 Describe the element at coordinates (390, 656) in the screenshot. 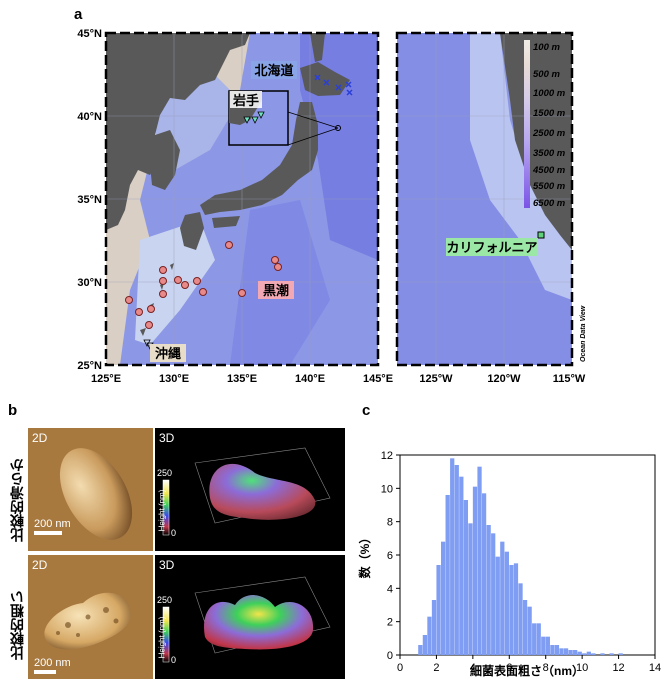

I see `y-tick-label: 0` at that location.